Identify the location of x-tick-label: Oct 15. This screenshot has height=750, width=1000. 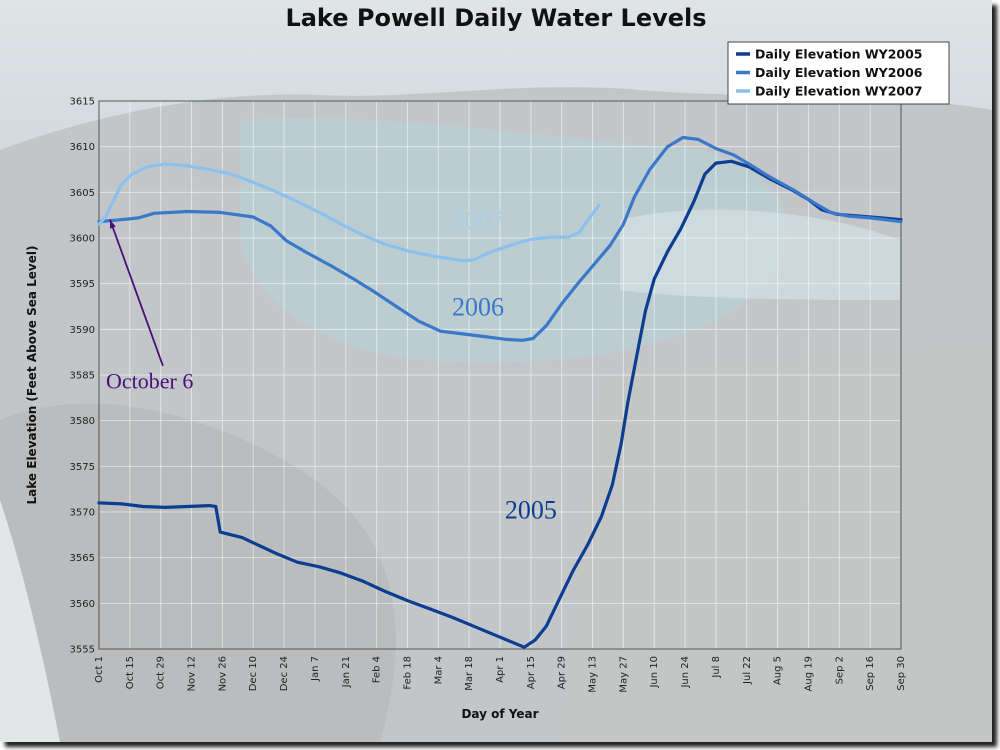
(130, 672).